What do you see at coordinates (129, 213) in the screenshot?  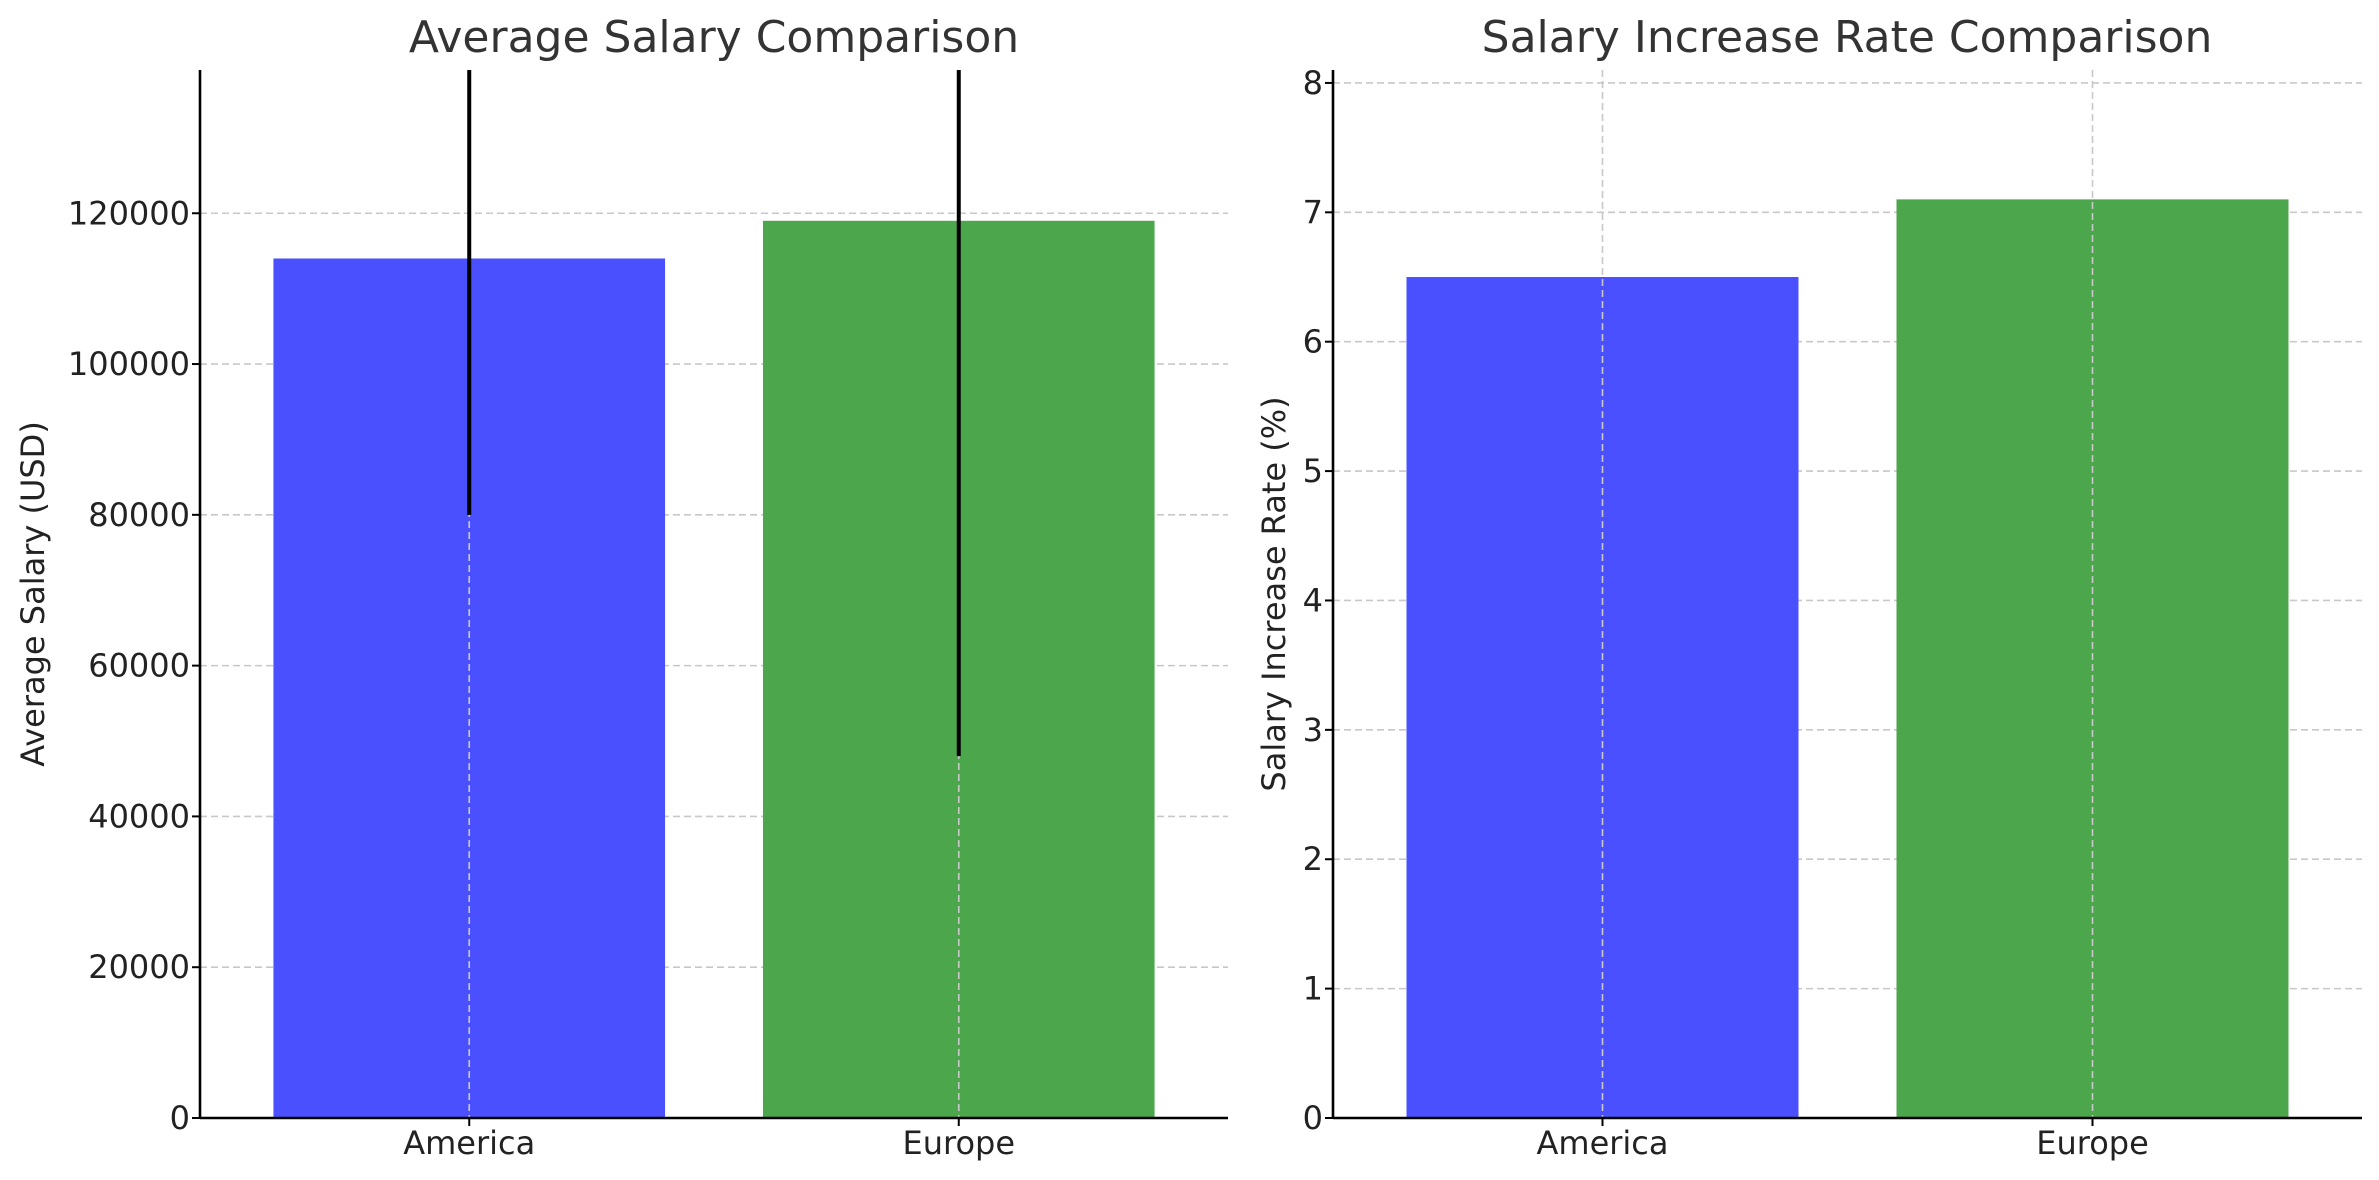 I see `y-tick-label: 120000` at bounding box center [129, 213].